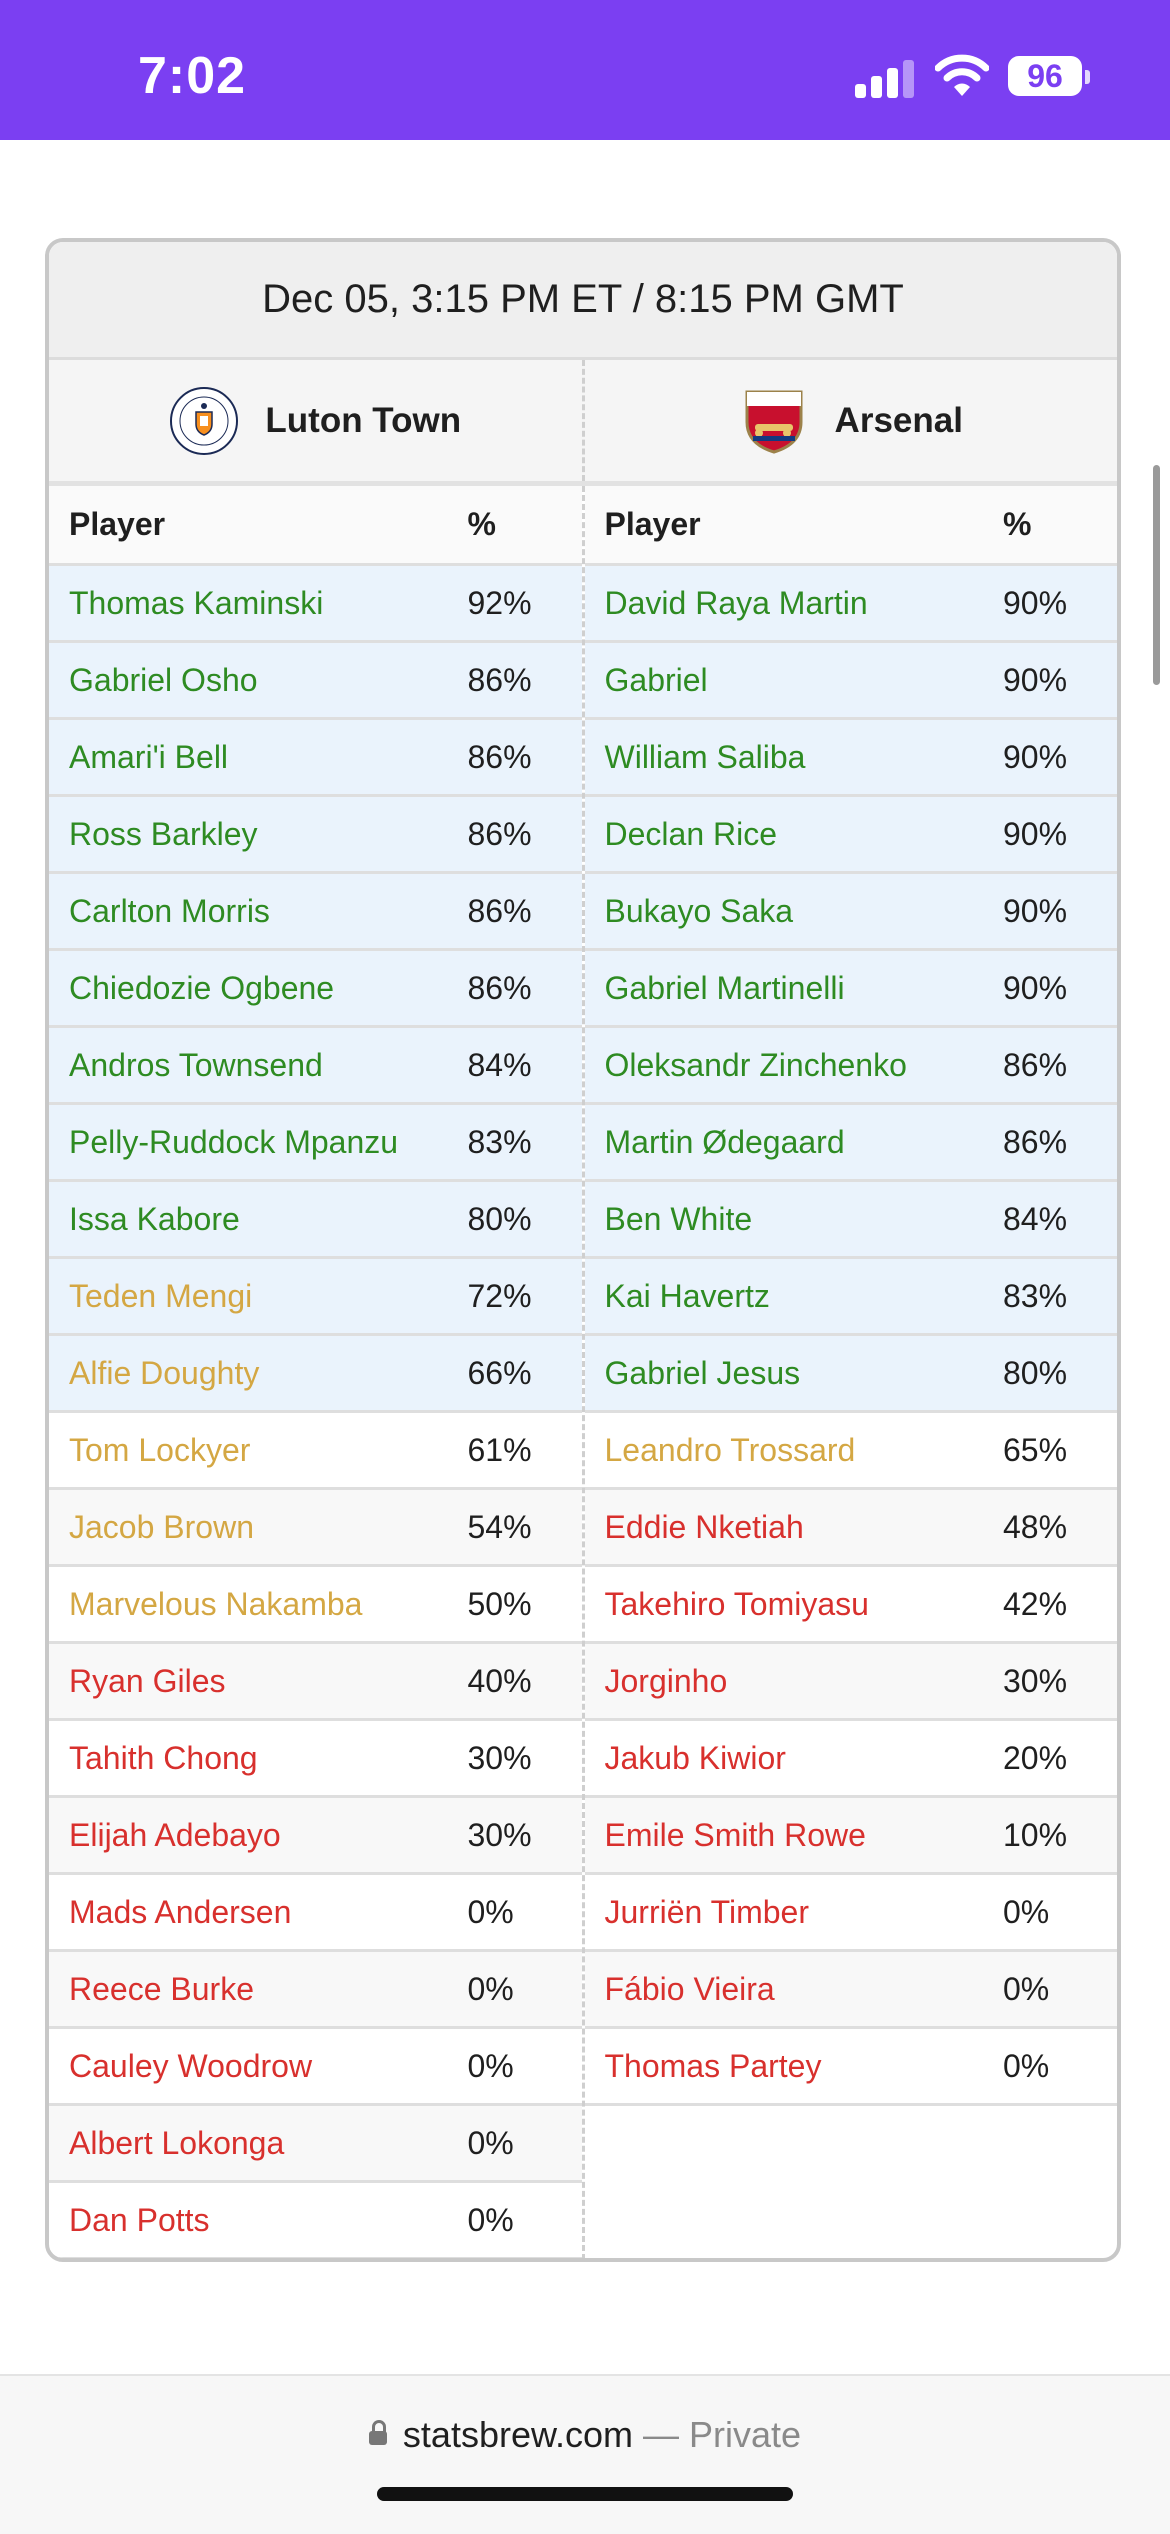 The image size is (1170, 2534). I want to click on player-name: Gabriel, so click(793, 680).